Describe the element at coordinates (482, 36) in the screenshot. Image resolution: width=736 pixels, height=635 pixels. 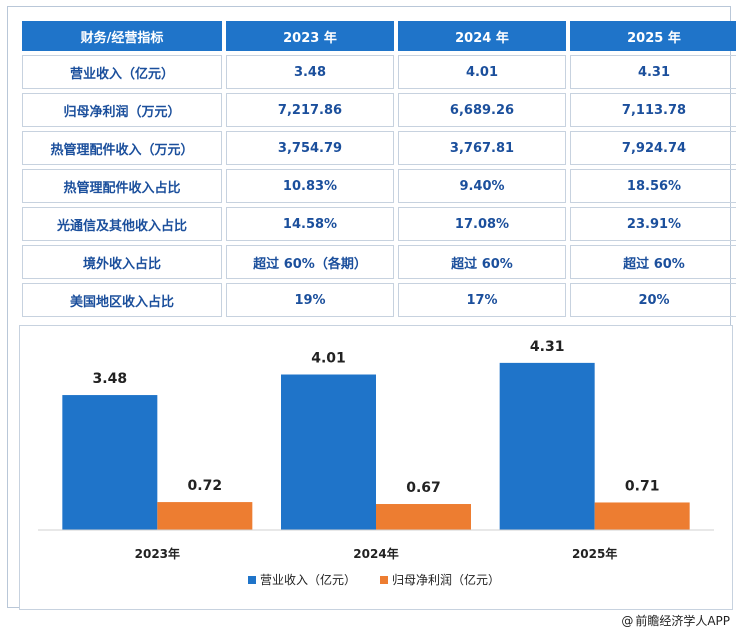
I see `header-2024: 2024 年` at that location.